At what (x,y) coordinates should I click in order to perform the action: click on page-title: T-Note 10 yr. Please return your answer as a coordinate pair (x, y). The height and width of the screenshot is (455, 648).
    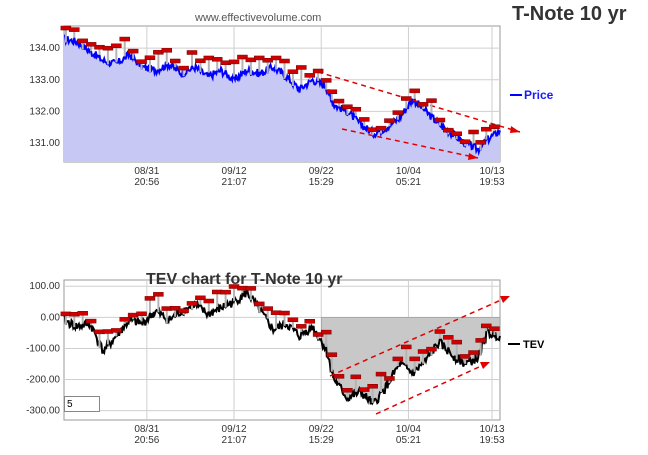
    Looking at the image, I should click on (569, 14).